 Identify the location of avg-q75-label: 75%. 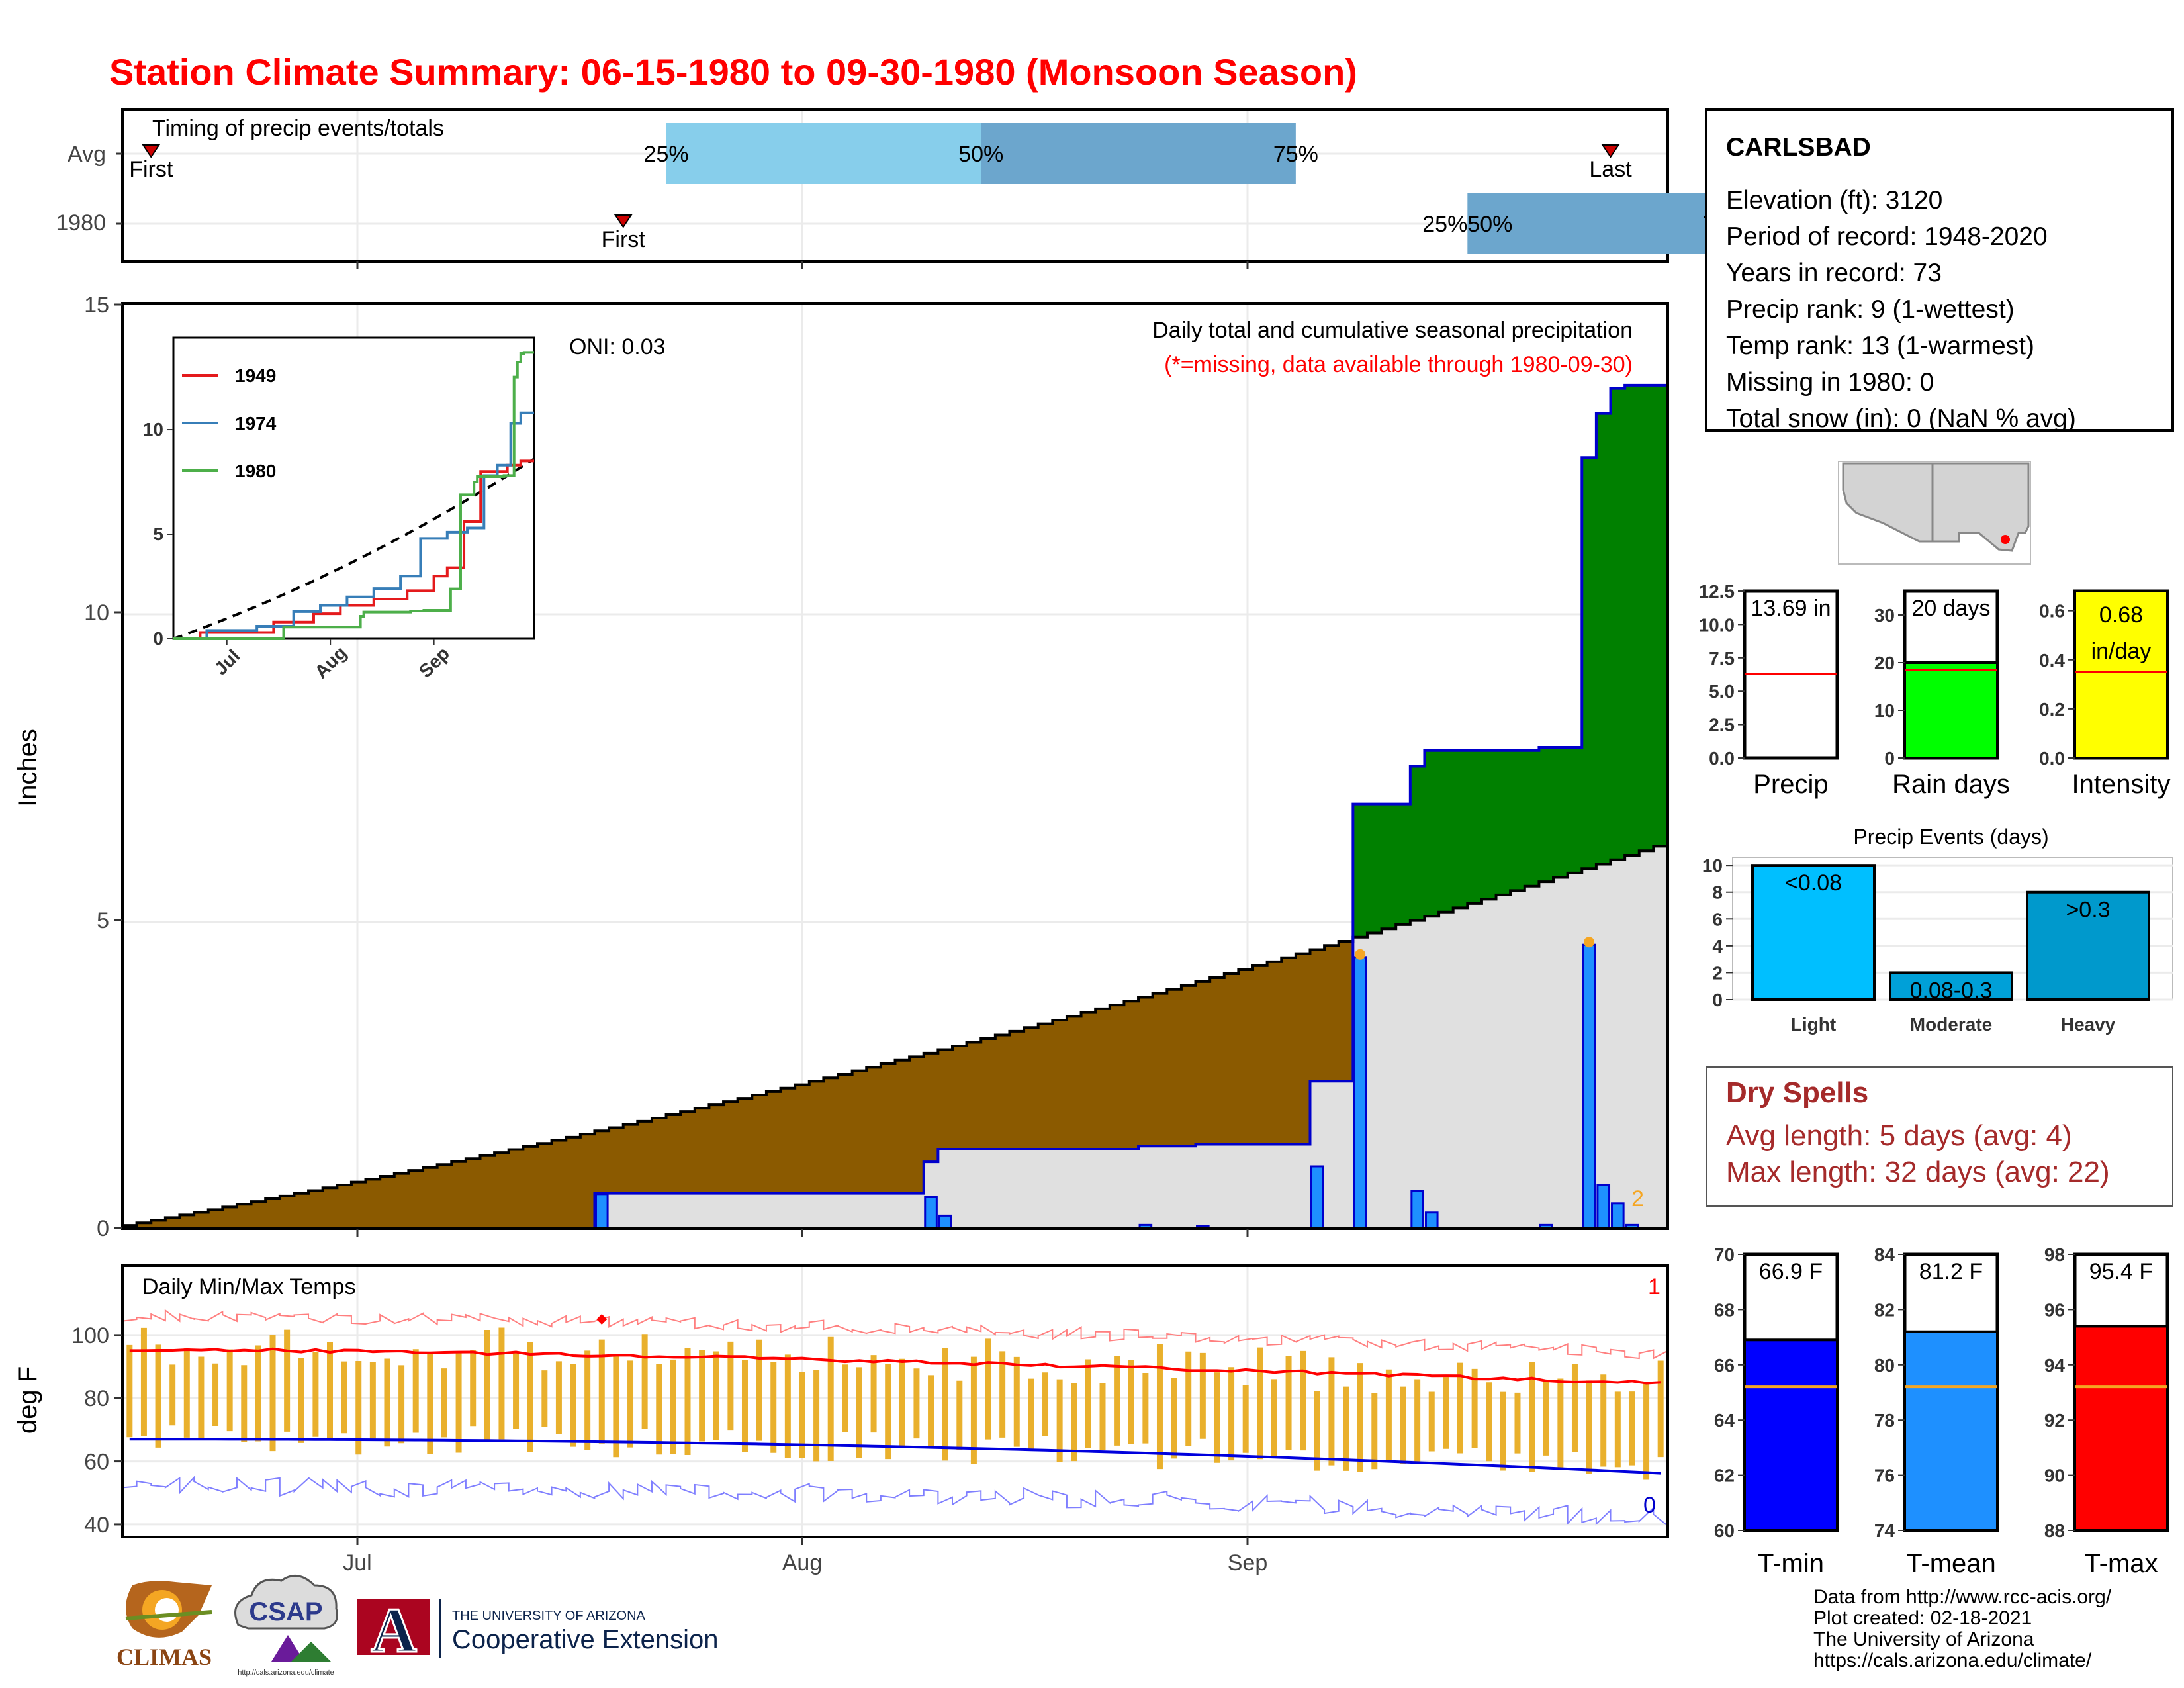
(1295, 154).